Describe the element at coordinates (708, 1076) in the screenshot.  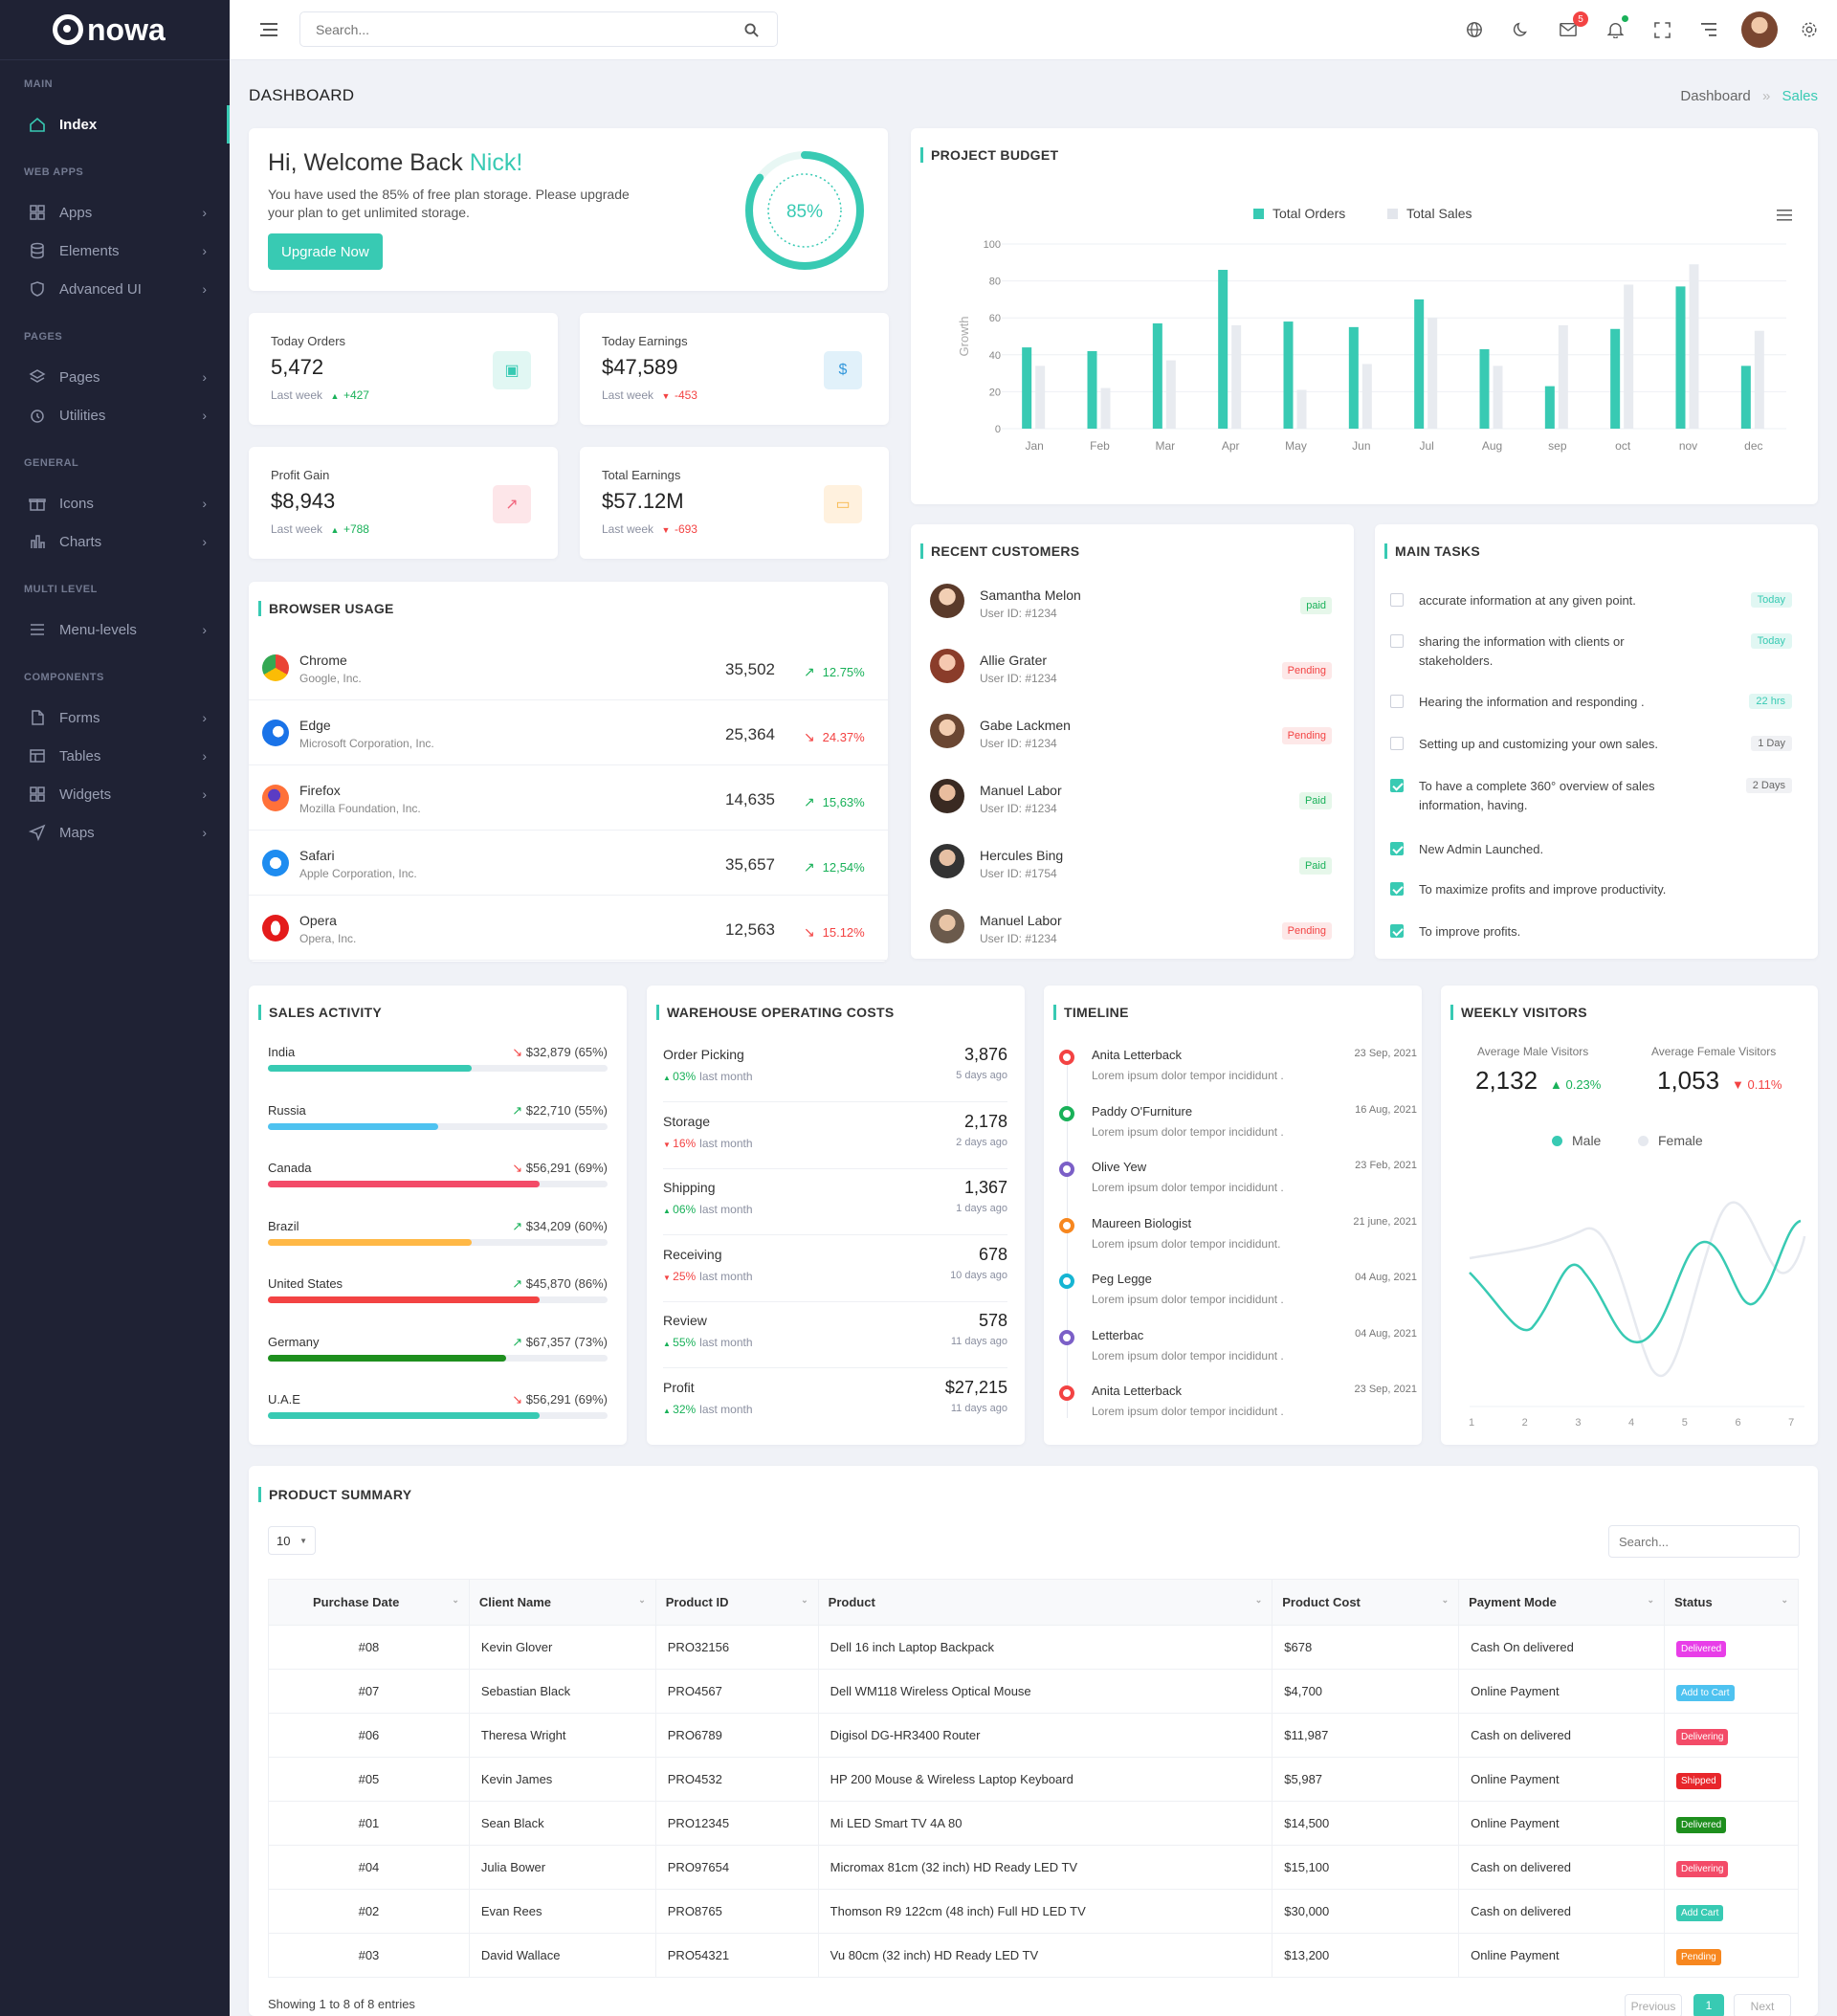
I see `warehouse-item-change: ▲ 03% last month` at that location.